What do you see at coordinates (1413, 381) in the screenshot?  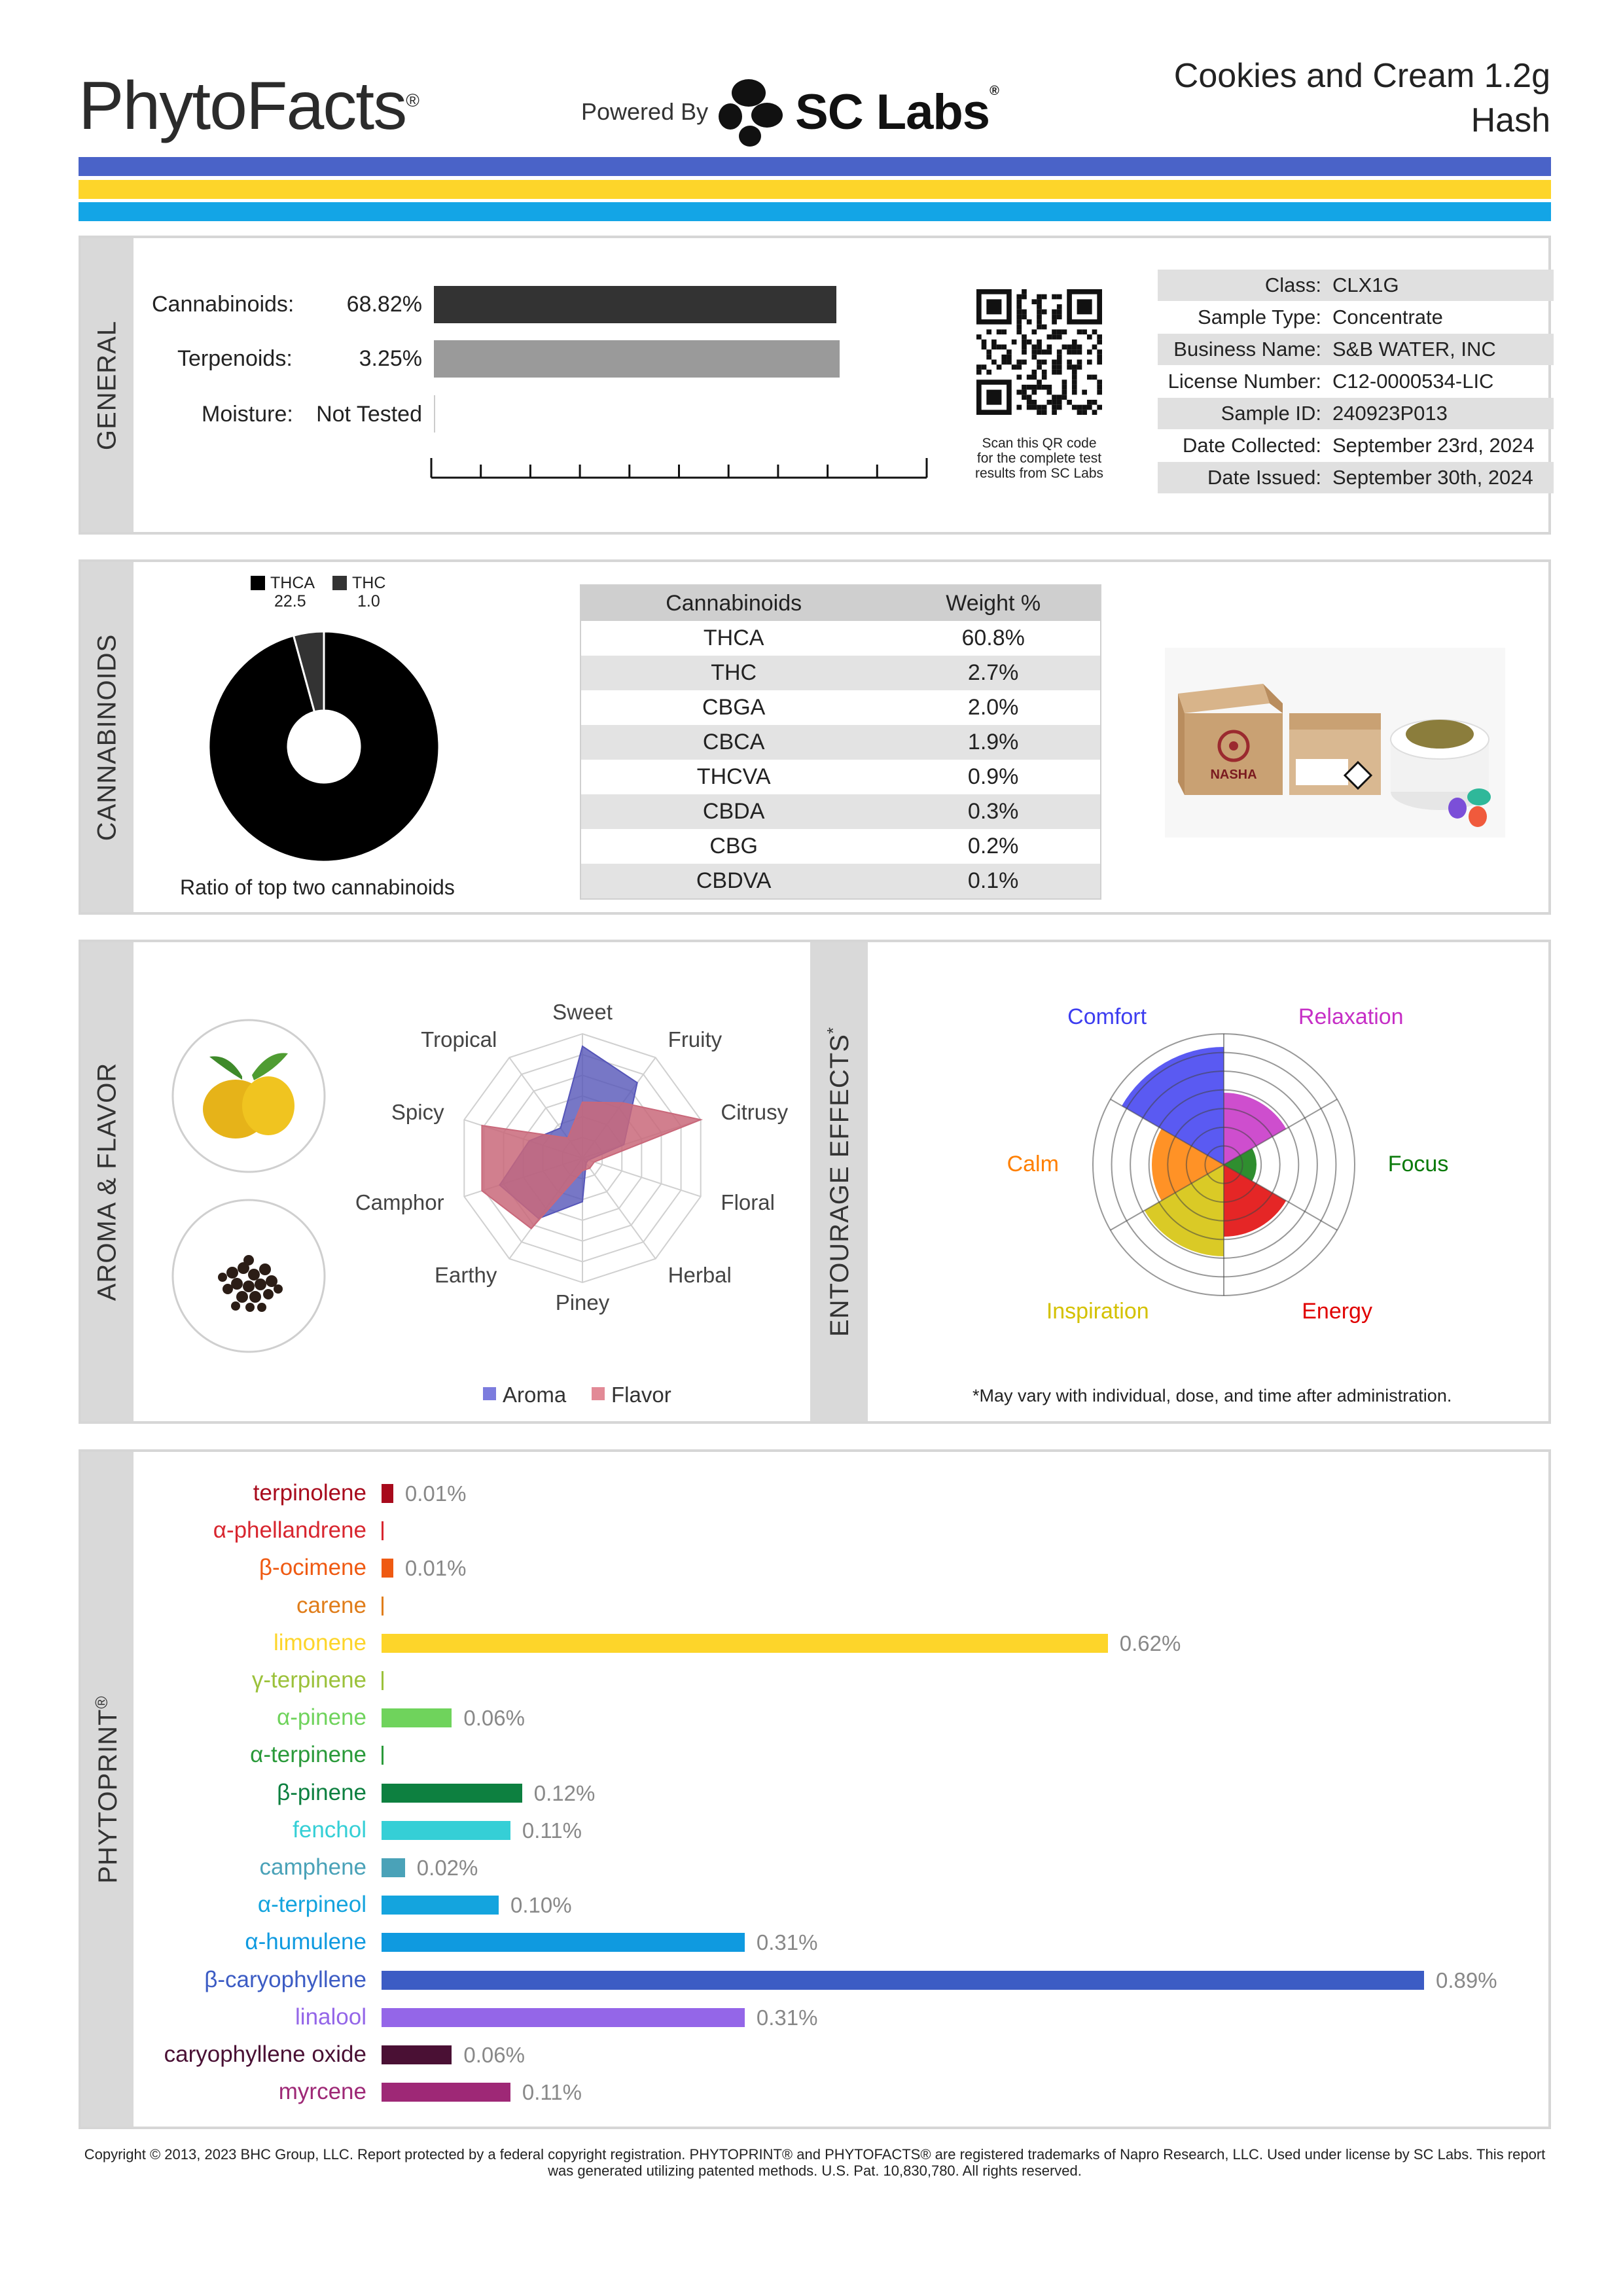 I see `info-value: C12-0000534-LIC` at bounding box center [1413, 381].